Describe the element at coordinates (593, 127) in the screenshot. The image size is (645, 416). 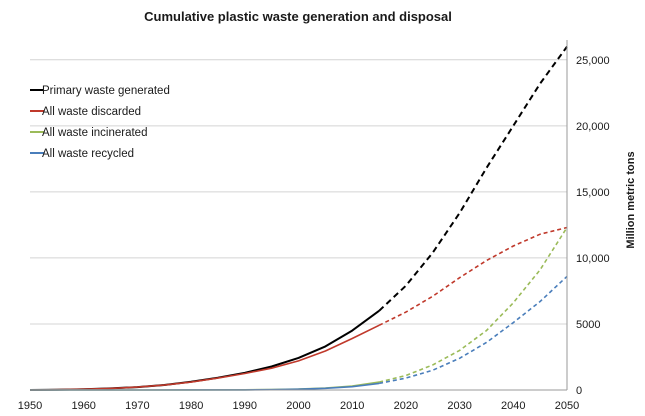
I see `y-tick-label-4: 20,000` at that location.